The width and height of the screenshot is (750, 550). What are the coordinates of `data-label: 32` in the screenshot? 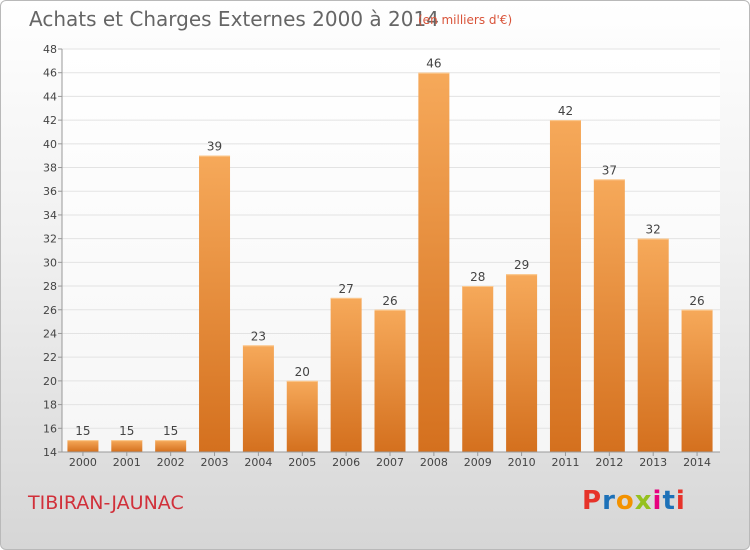 It's located at (653, 230).